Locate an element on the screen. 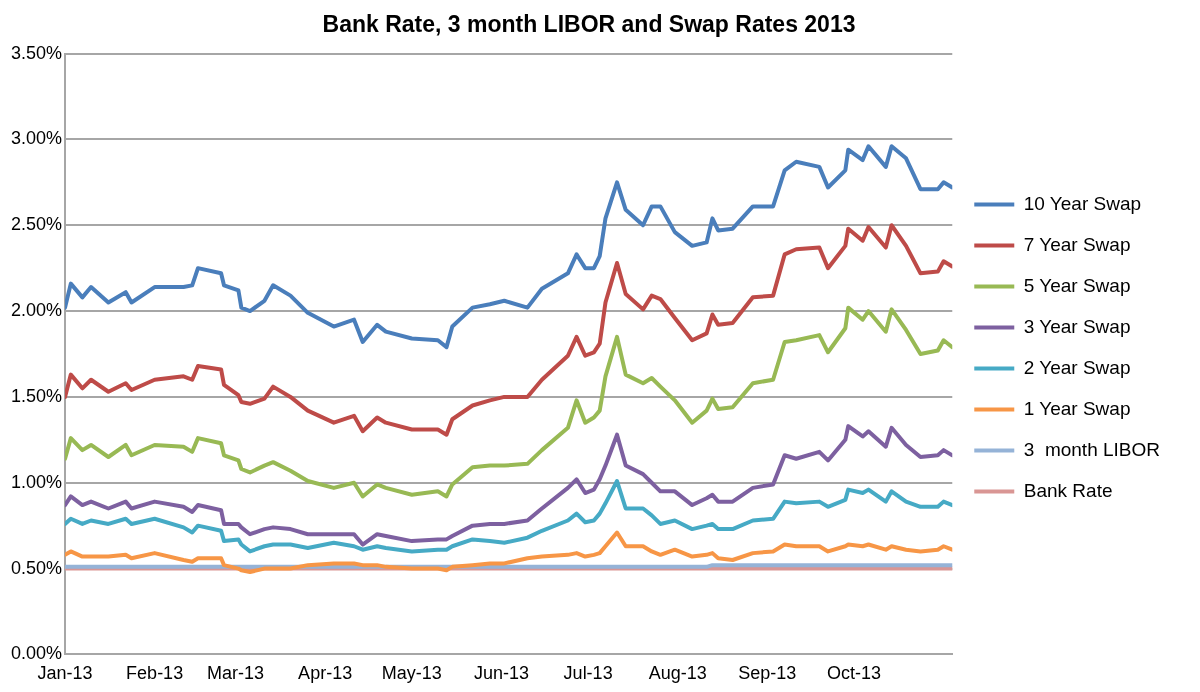 This screenshot has height=692, width=1200. legend-label: 10 Year Swap is located at coordinates (1082, 203).